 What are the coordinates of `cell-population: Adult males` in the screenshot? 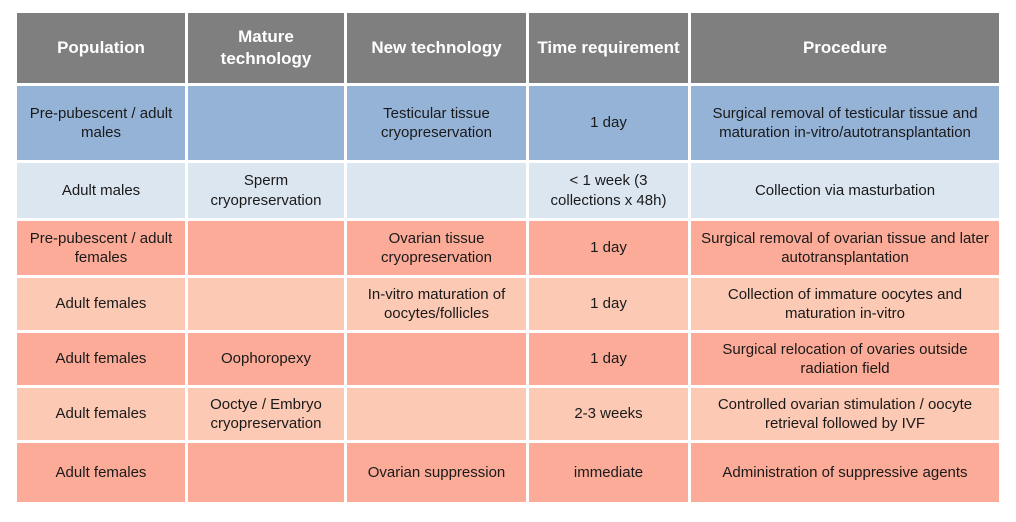 It's located at (101, 190).